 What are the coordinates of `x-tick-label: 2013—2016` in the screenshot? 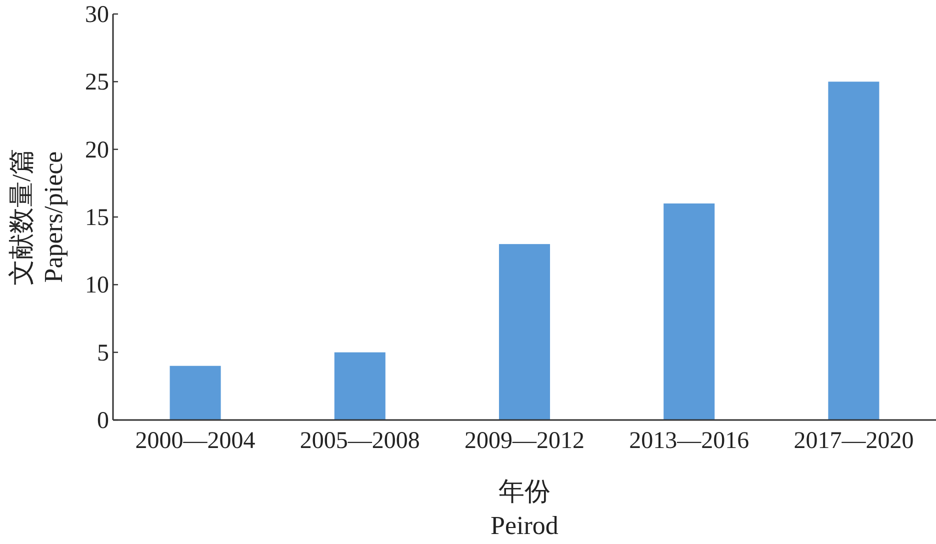 It's located at (689, 441).